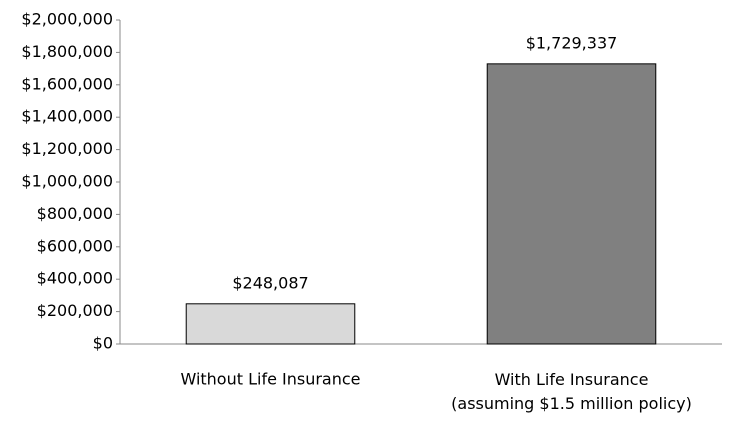 The height and width of the screenshot is (432, 738). I want to click on y-tick-label: $1,000,000, so click(67, 181).